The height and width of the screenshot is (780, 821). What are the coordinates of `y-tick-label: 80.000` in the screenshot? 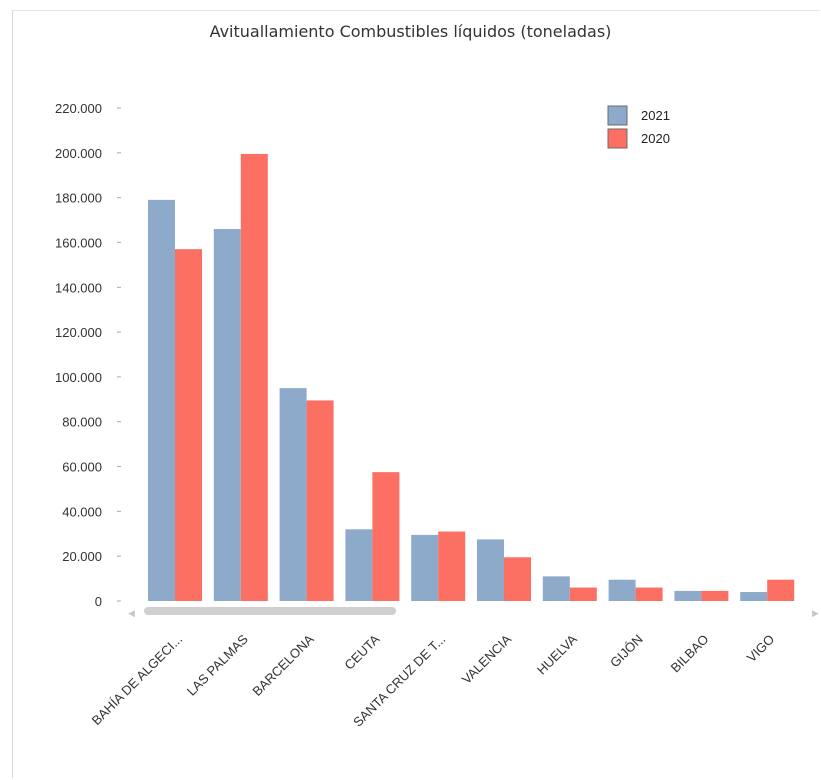 It's located at (82, 422).